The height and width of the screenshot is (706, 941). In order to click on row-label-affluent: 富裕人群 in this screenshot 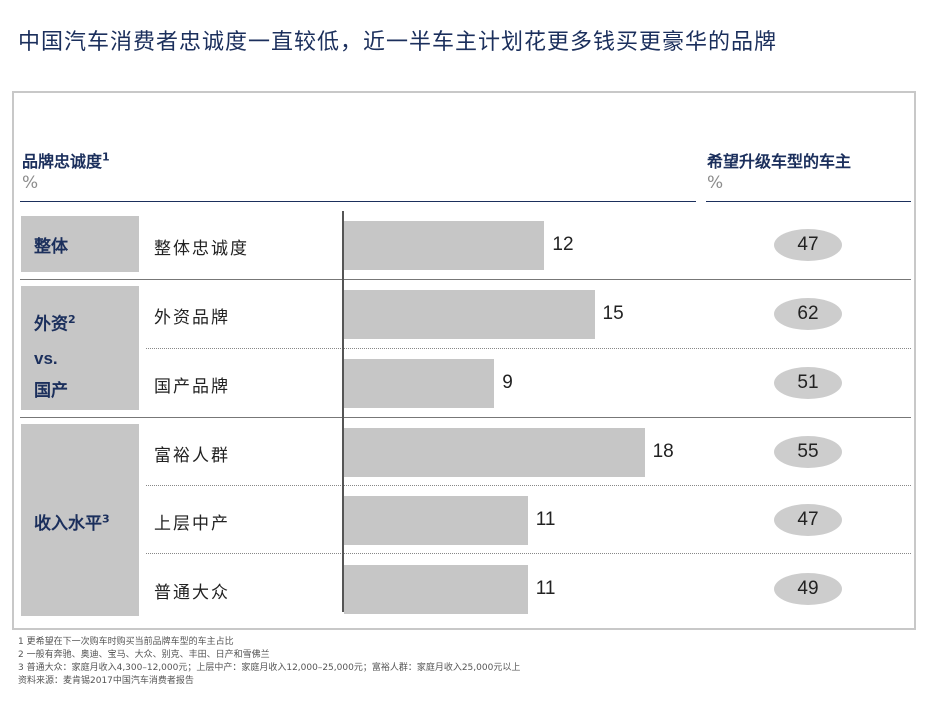, I will do `click(192, 456)`.